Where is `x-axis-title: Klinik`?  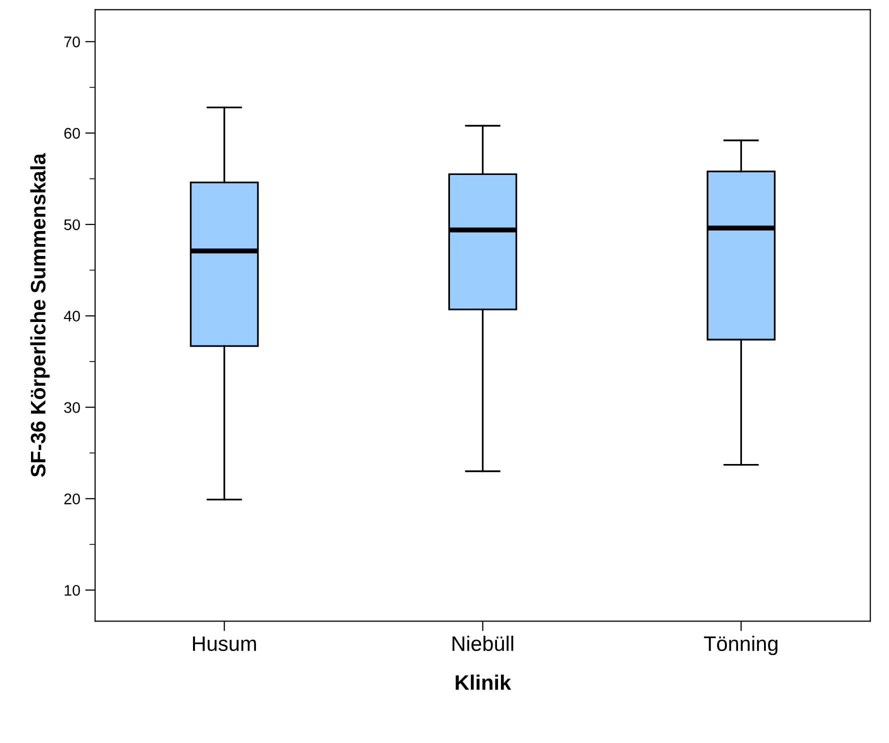
x-axis-title: Klinik is located at coordinates (484, 682).